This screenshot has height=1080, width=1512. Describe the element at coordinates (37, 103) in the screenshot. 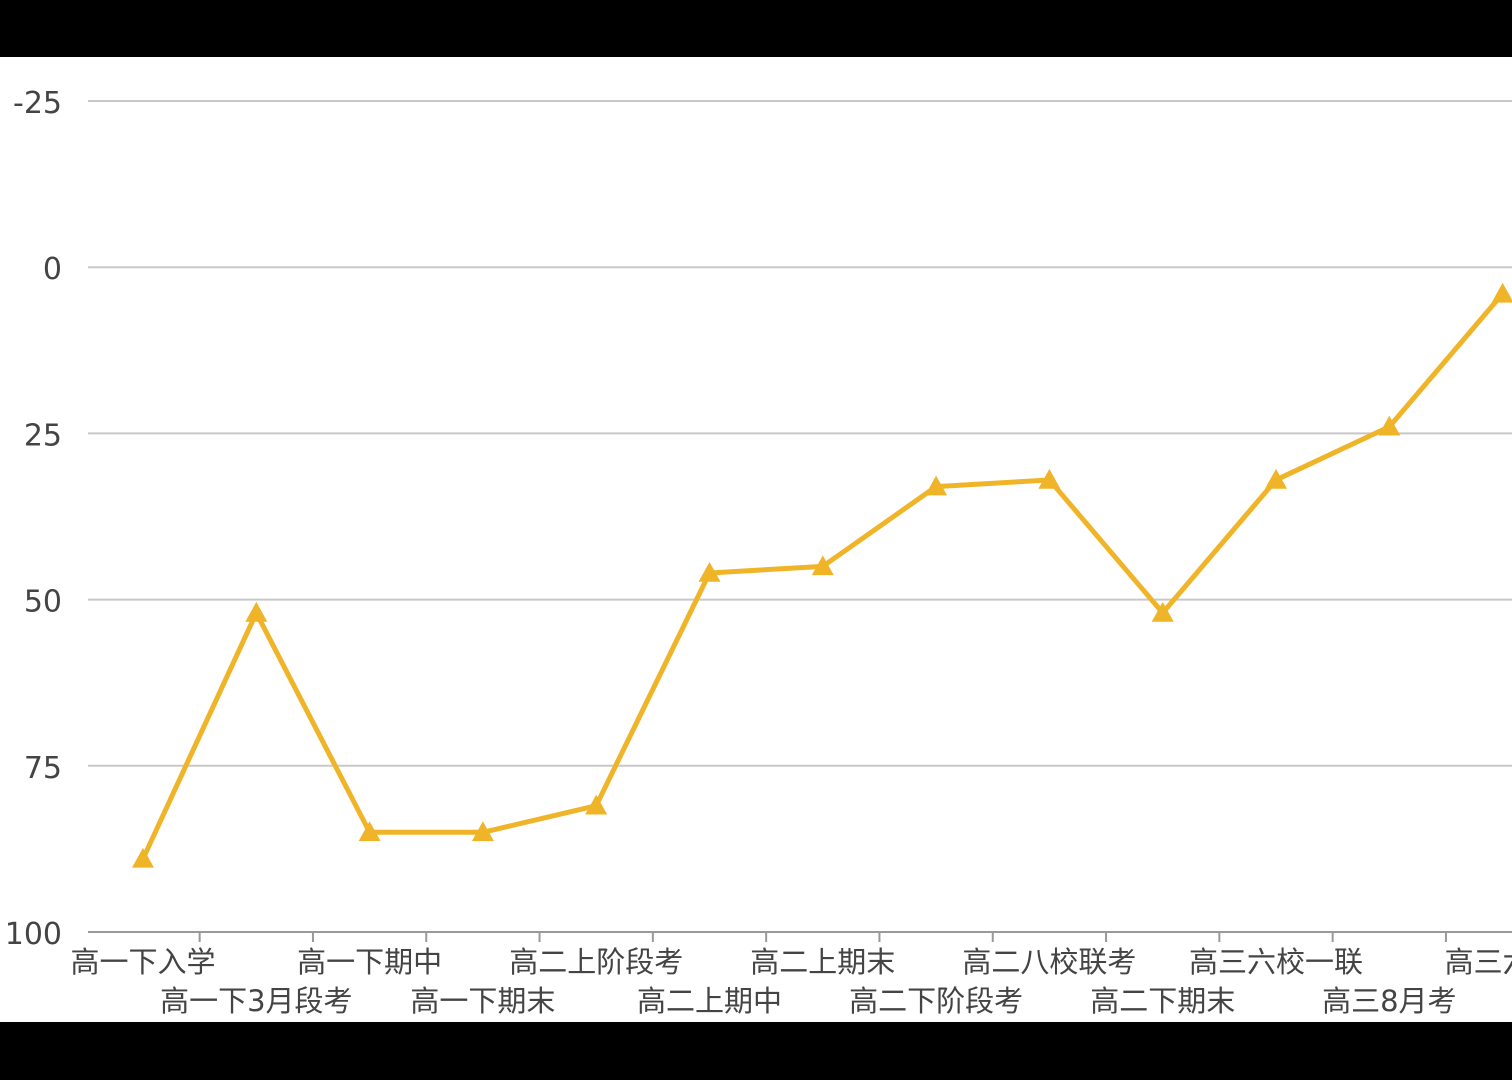

I see `y-tick-label: -25` at that location.